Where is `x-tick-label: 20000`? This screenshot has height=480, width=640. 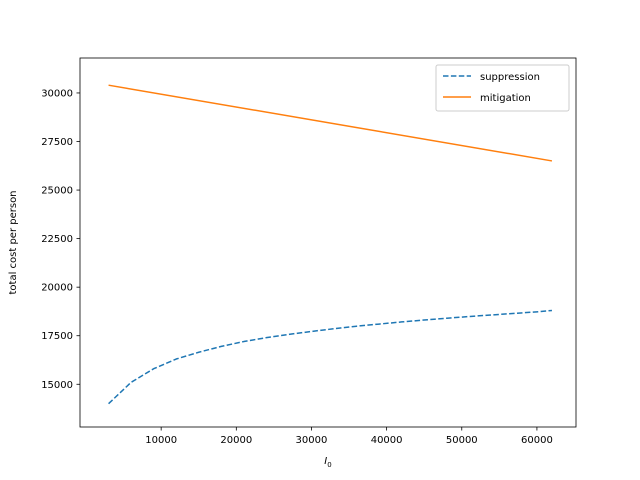
x-tick-label: 20000 is located at coordinates (236, 440).